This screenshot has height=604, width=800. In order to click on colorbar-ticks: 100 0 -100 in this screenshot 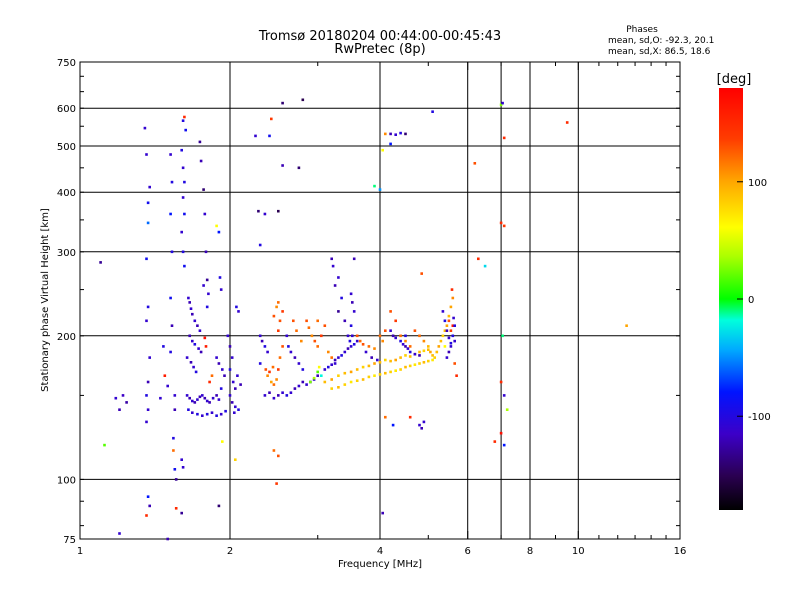, I will do `click(754, 300)`.